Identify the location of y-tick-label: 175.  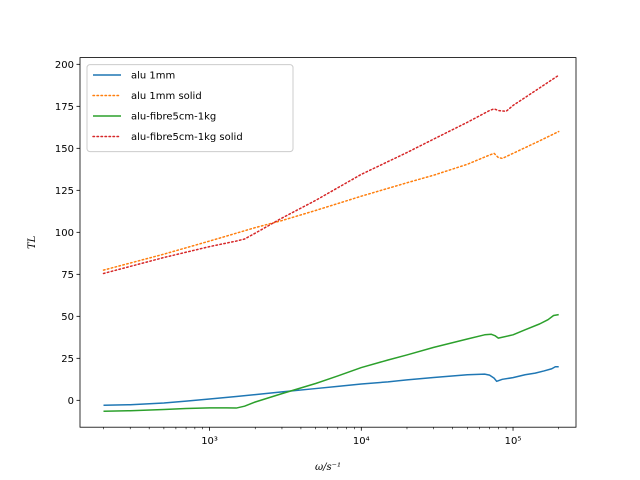
(64, 107).